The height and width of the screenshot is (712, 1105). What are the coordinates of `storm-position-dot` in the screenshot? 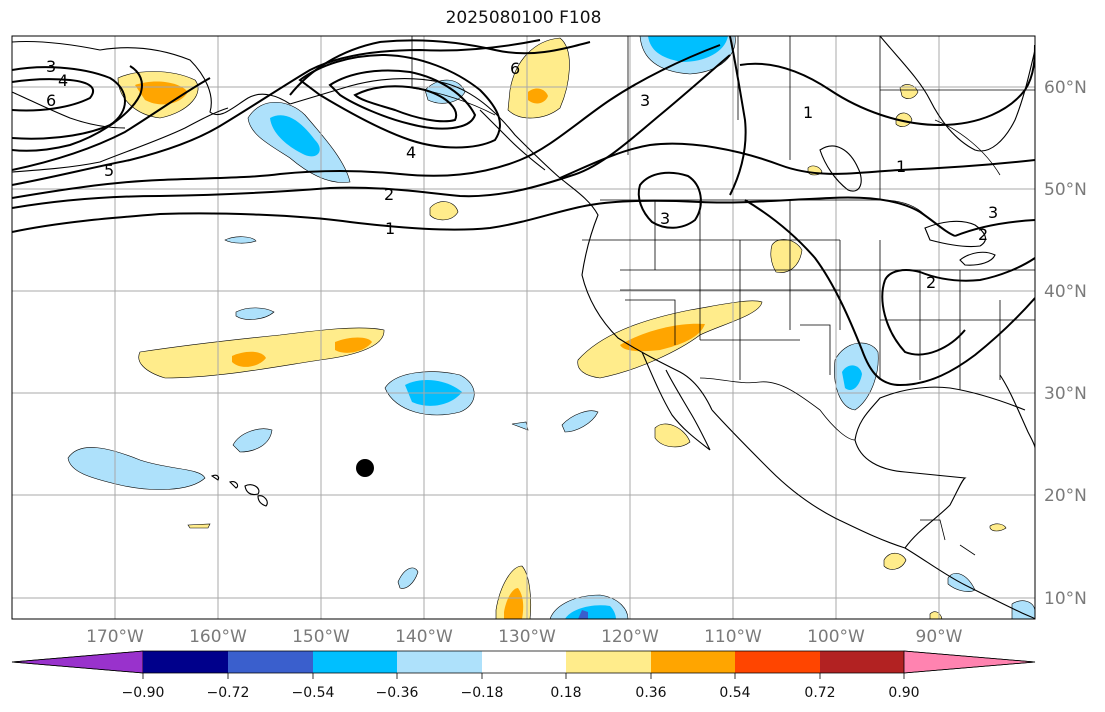 It's located at (365, 468).